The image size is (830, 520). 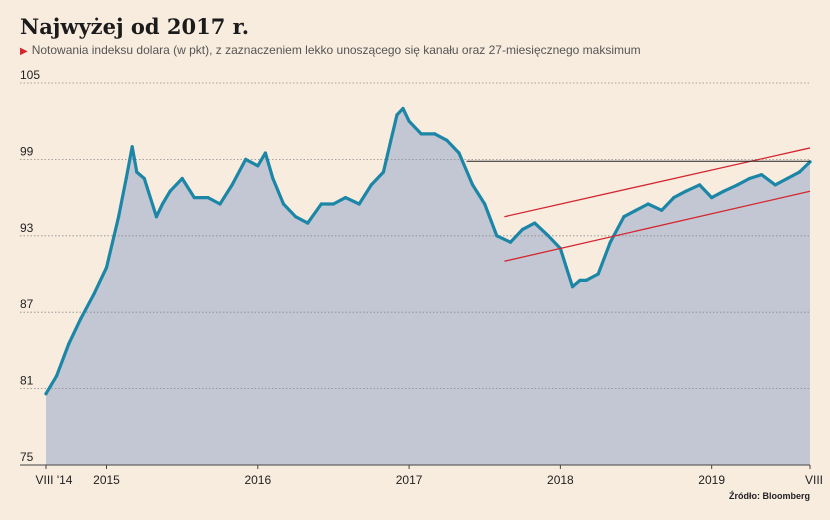 I want to click on y-tick-label: 99, so click(x=27, y=151).